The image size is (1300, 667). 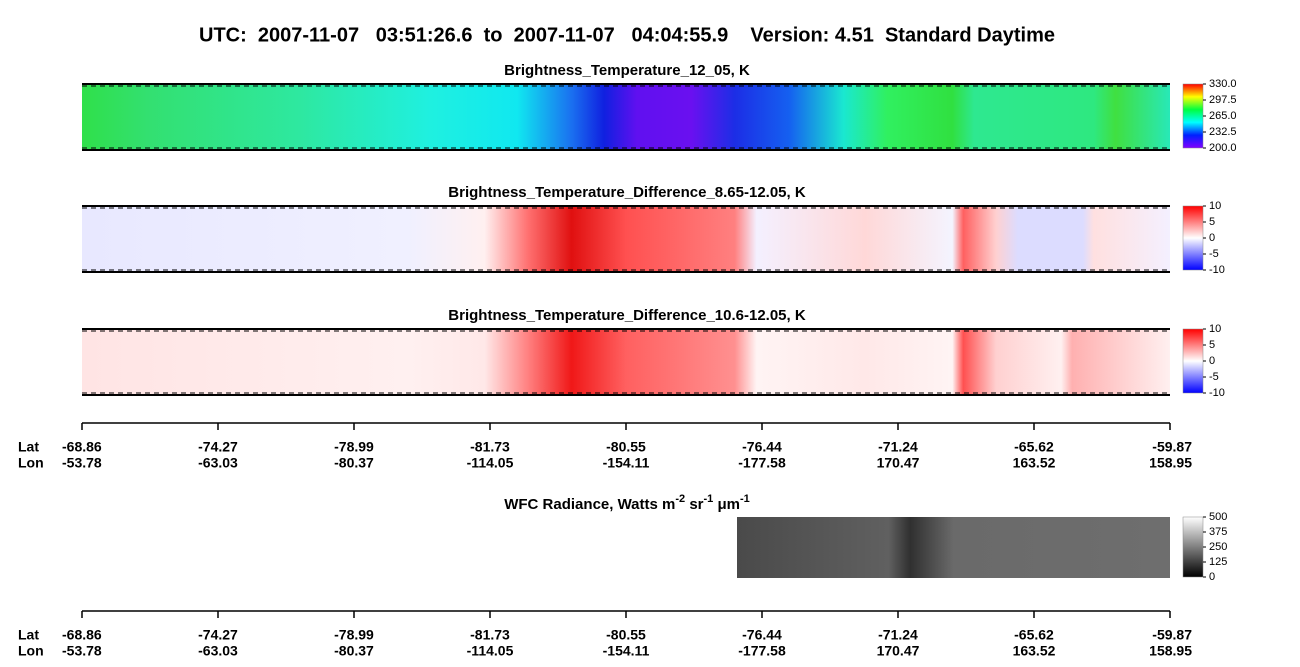 I want to click on panel-title: Brightness_Temperature_12_05, K, so click(x=627, y=70).